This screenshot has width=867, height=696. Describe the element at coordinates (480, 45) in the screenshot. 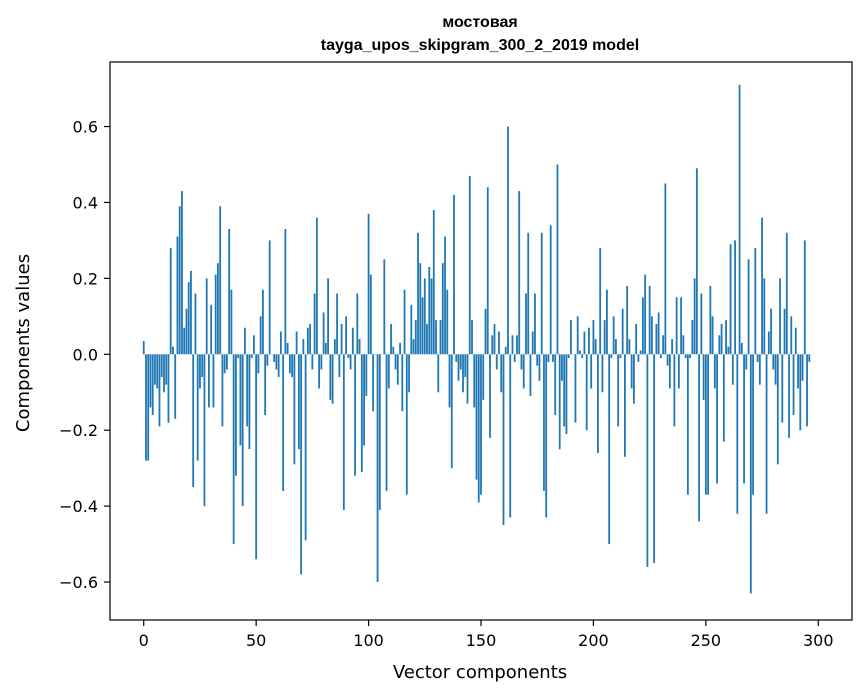

I see `chart-subtitle: tayga_upos_skipgram_300_2_2019 model` at that location.